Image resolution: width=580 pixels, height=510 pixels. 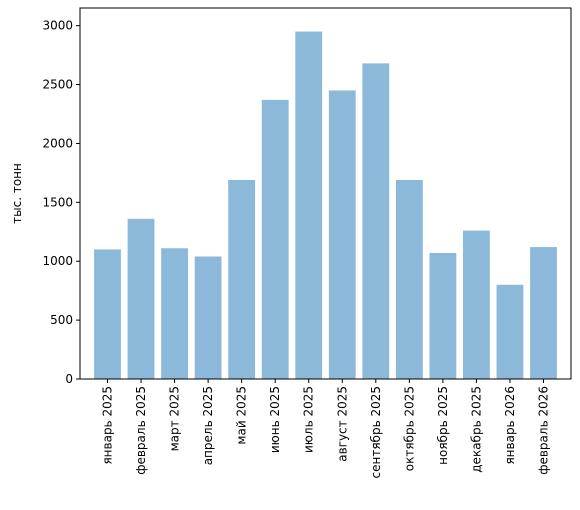 I want to click on x-tick-label-8: август 2025, so click(x=342, y=424).